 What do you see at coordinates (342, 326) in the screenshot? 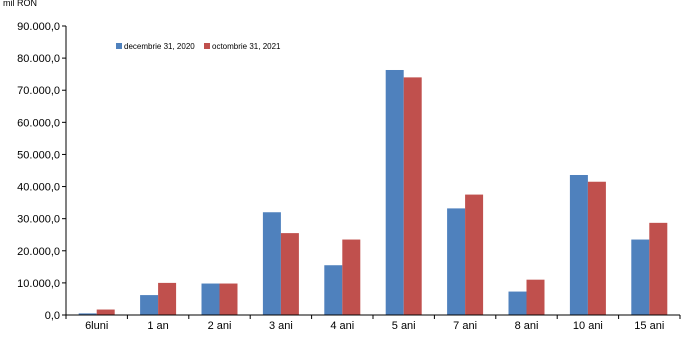
I see `x-tick-label: 4 ani` at bounding box center [342, 326].